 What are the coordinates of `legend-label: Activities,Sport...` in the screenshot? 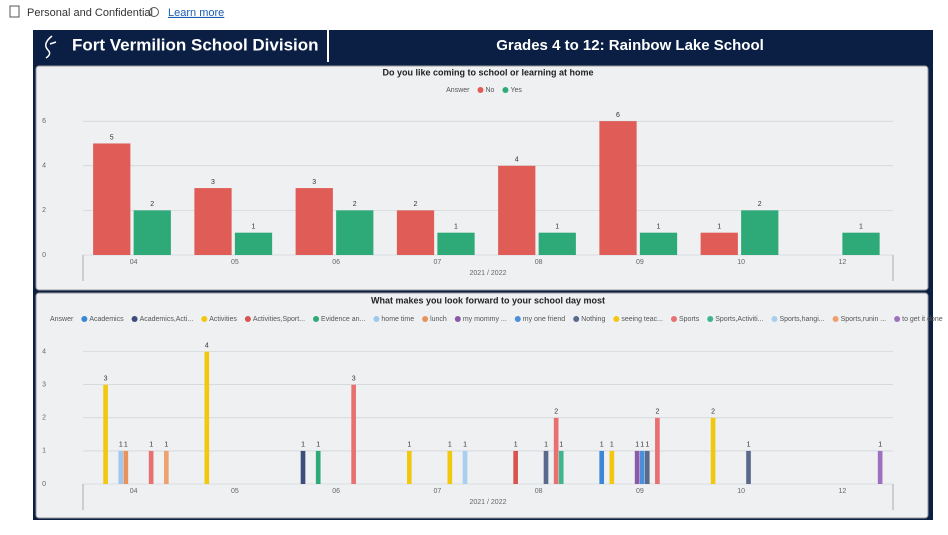 It's located at (279, 319).